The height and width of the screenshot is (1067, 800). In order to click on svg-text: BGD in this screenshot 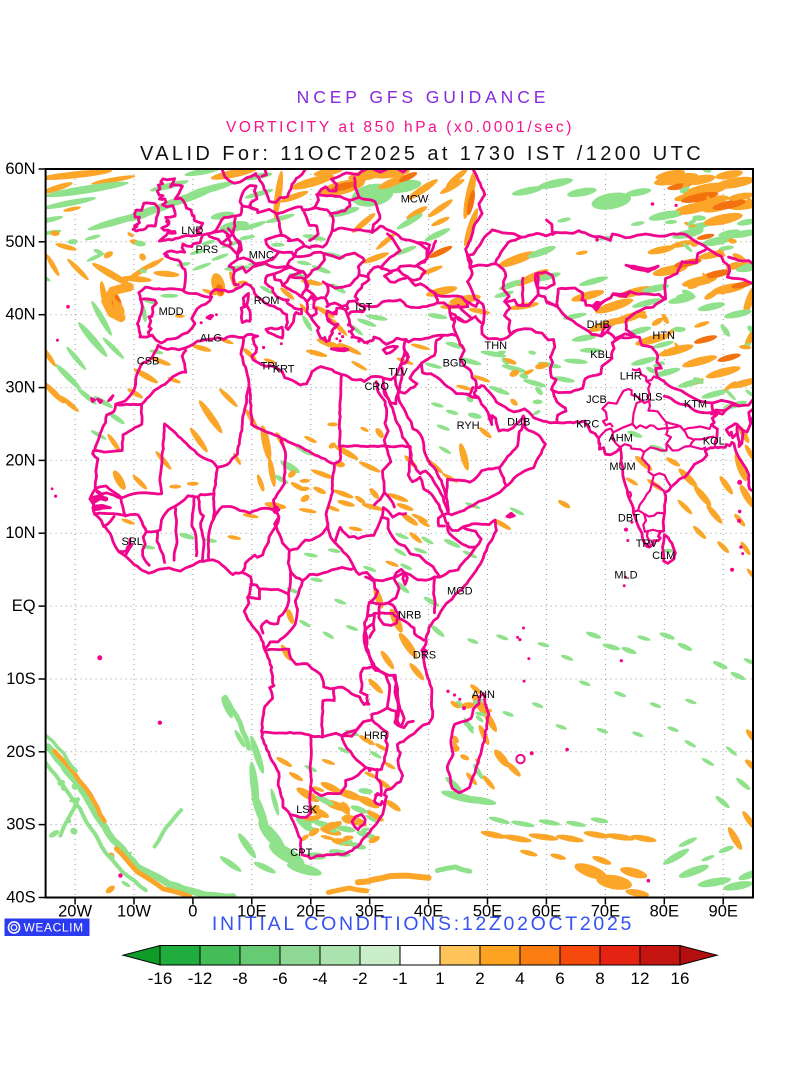, I will do `click(455, 364)`.